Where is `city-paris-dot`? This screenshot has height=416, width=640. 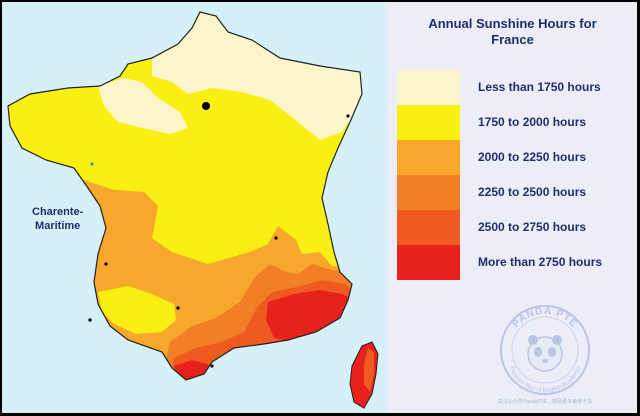 city-paris-dot is located at coordinates (206, 106).